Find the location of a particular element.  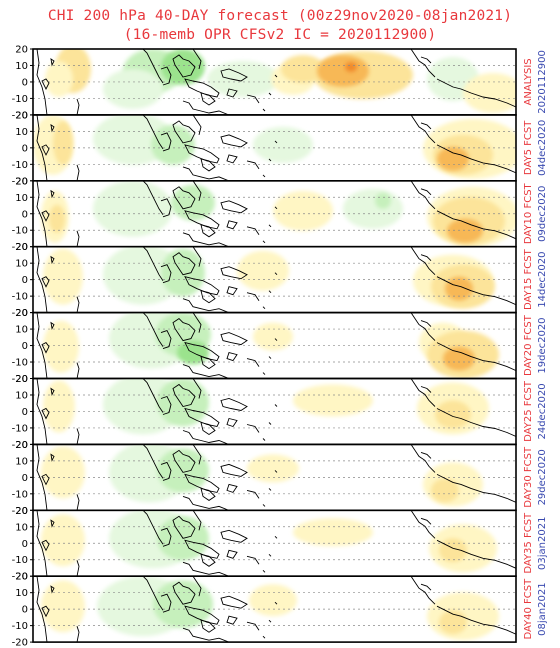

chi-shading is located at coordinates (270, 608).